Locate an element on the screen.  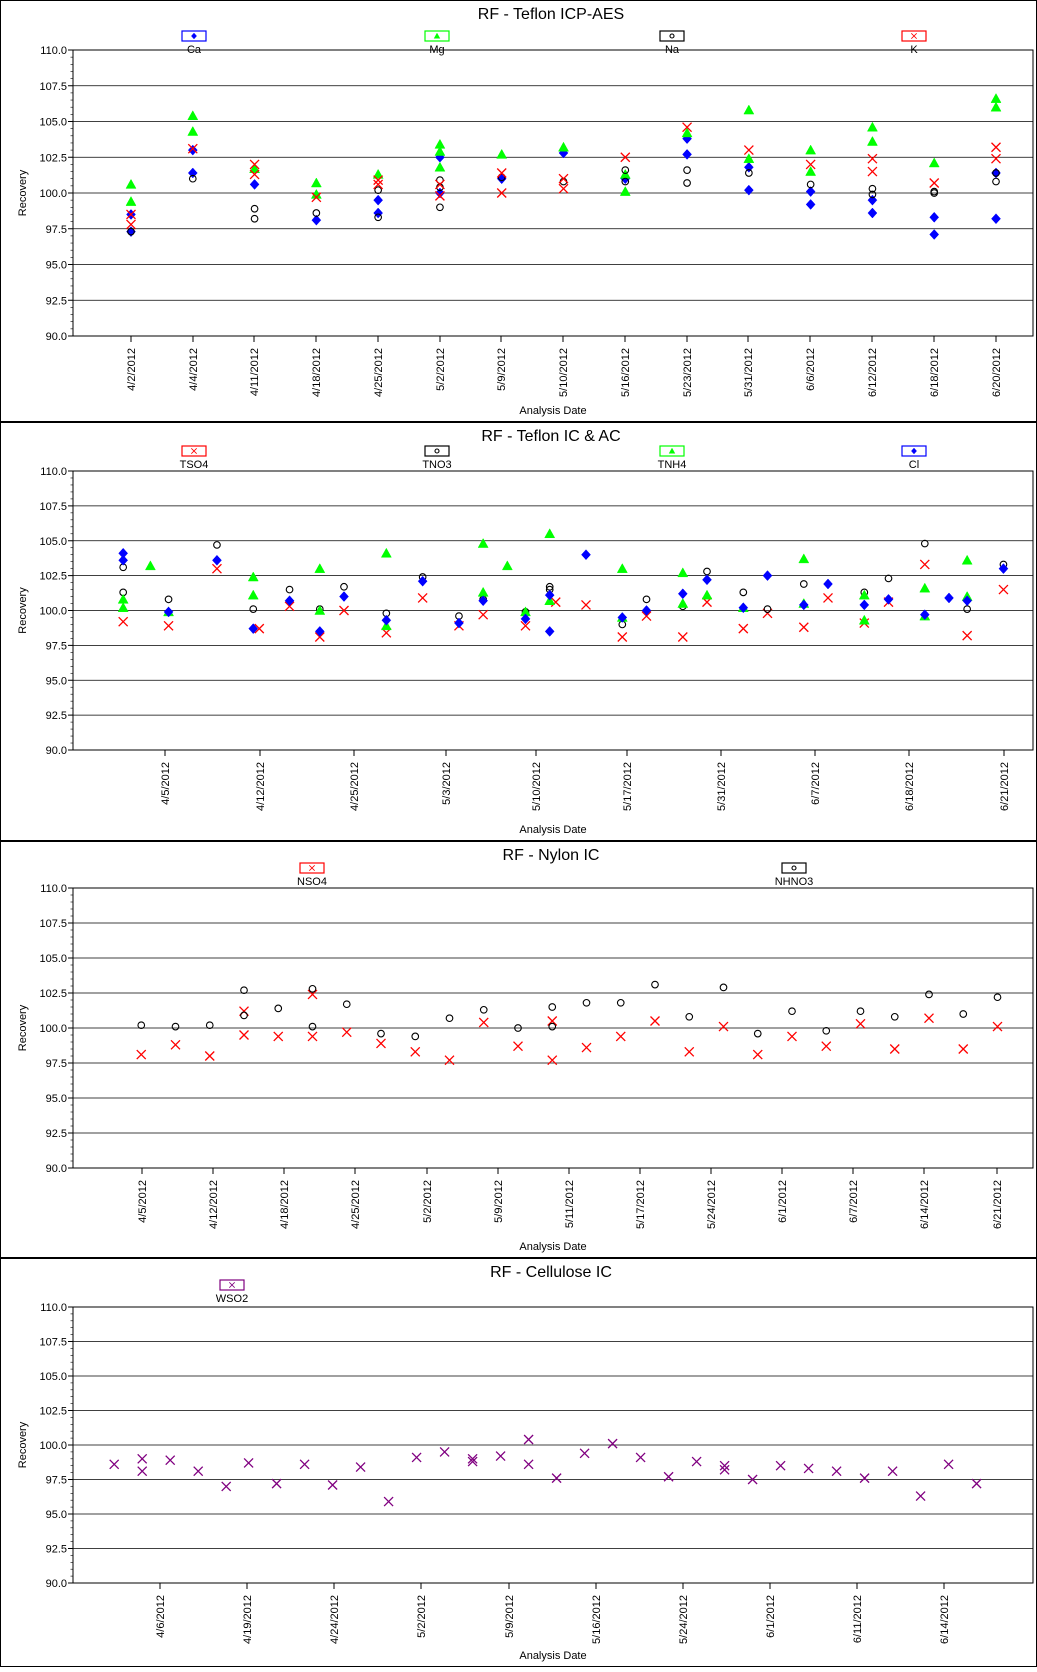
x-tick-label: 5/16/2012 is located at coordinates (597, 1619).